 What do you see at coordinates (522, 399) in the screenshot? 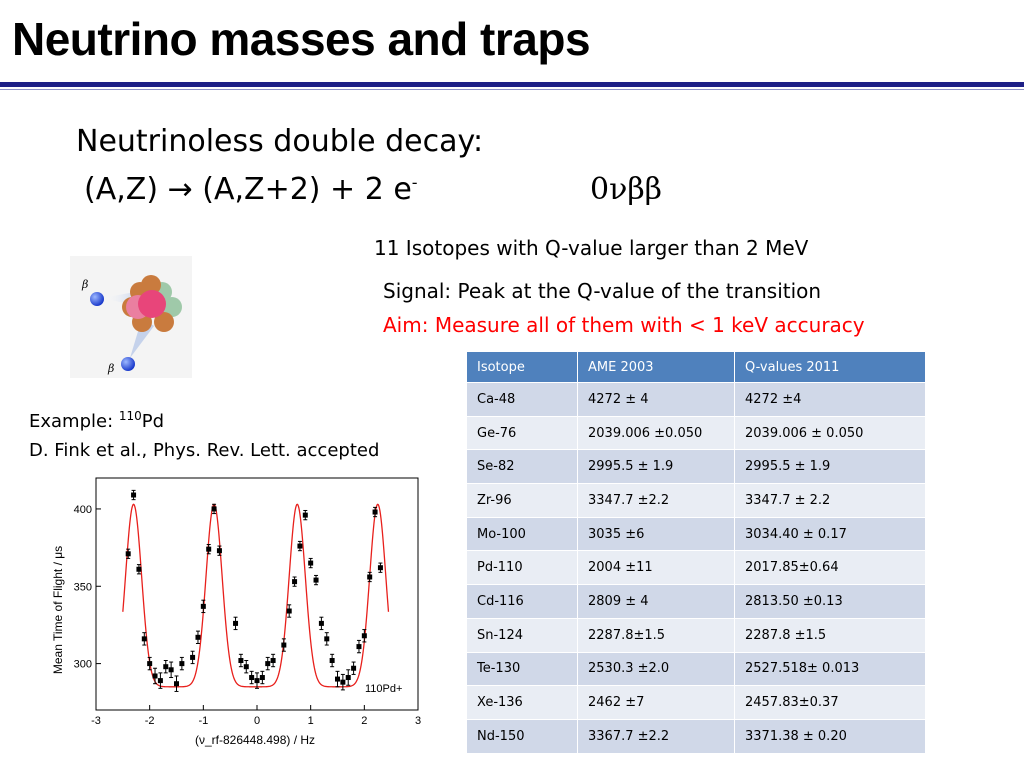
I see `cell-isotope: Ca-48` at bounding box center [522, 399].